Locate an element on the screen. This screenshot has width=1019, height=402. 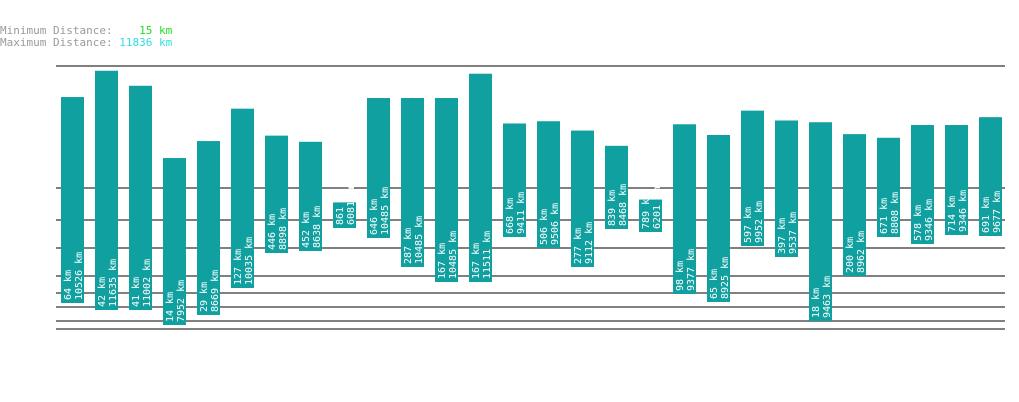
bar-group: 41 km 11002 km is located at coordinates (141, 197).